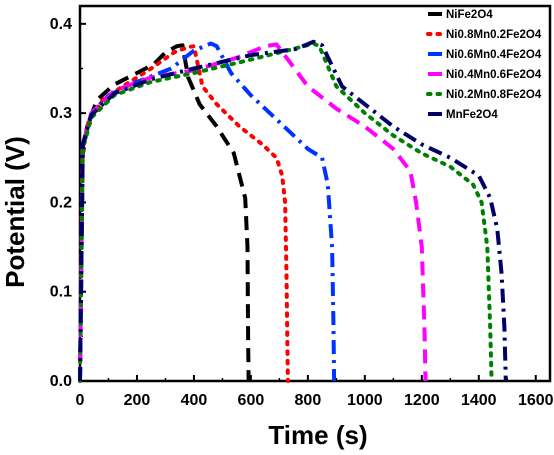  I want to click on x-tick-label: 800, so click(308, 400).